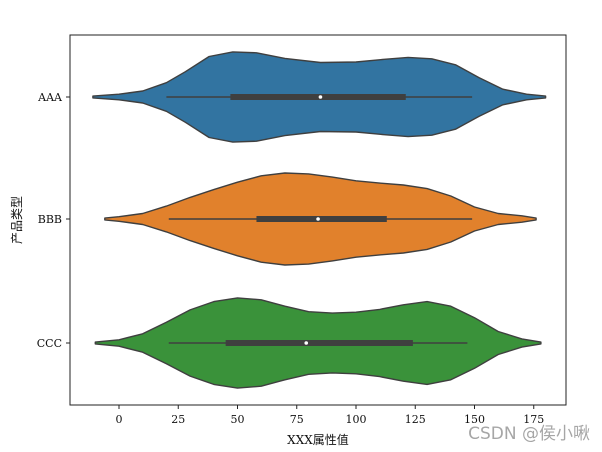 The image size is (602, 452). I want to click on y-tick-label-bbb: BBB, so click(50, 219).